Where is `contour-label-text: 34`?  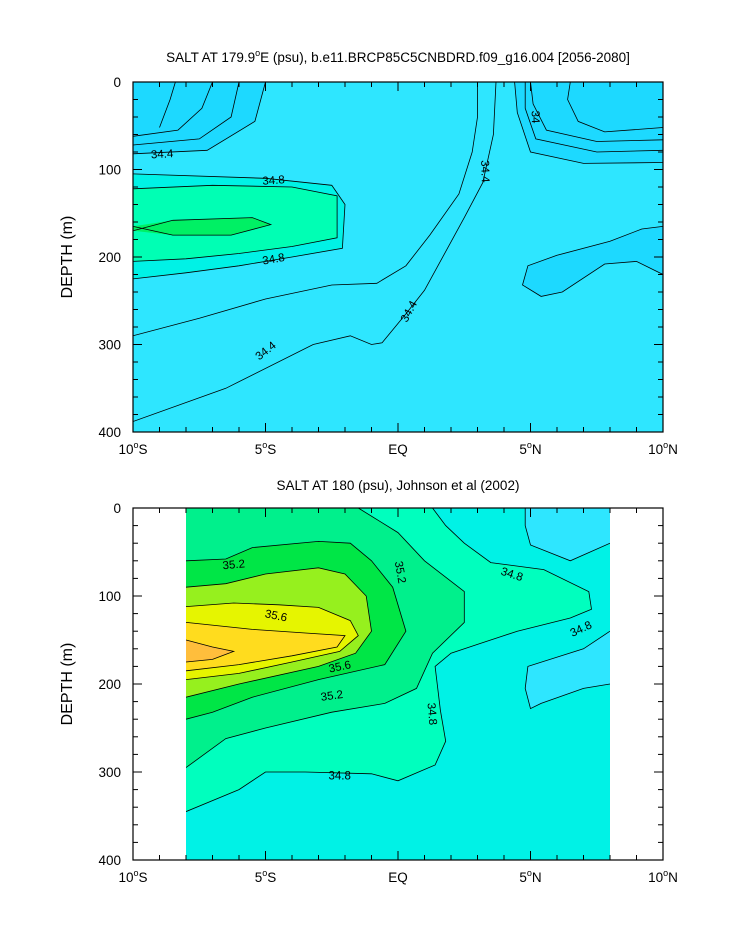 contour-label-text: 34 is located at coordinates (535, 117).